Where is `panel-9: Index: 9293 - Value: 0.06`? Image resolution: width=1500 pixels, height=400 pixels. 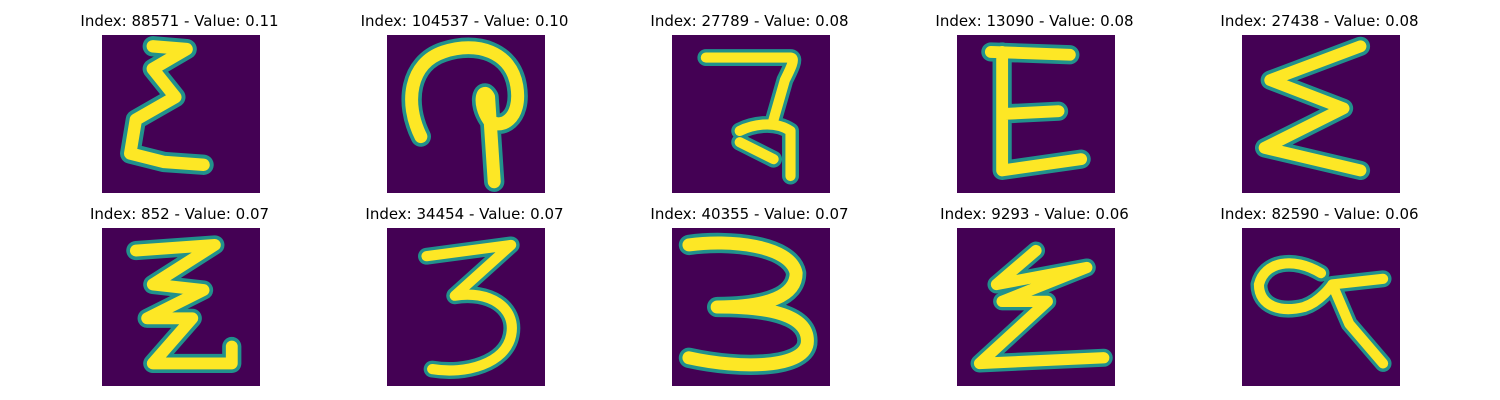
panel-9: Index: 9293 - Value: 0.06 is located at coordinates (1034, 300).